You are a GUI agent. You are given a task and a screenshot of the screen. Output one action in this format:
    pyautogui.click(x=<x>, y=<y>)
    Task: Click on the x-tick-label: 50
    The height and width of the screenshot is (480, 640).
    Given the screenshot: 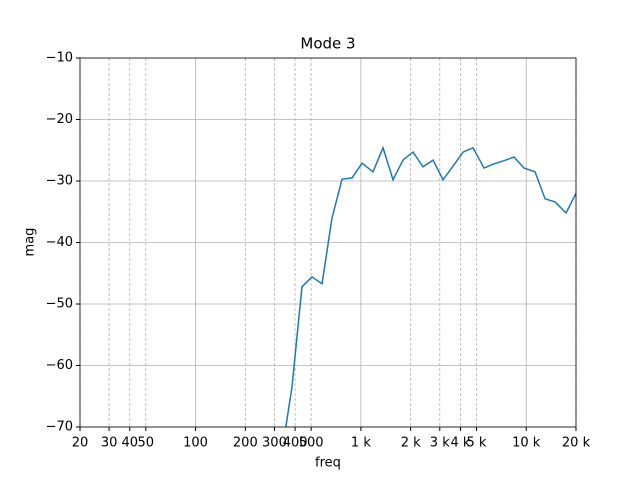 What is the action you would take?
    pyautogui.click(x=146, y=443)
    